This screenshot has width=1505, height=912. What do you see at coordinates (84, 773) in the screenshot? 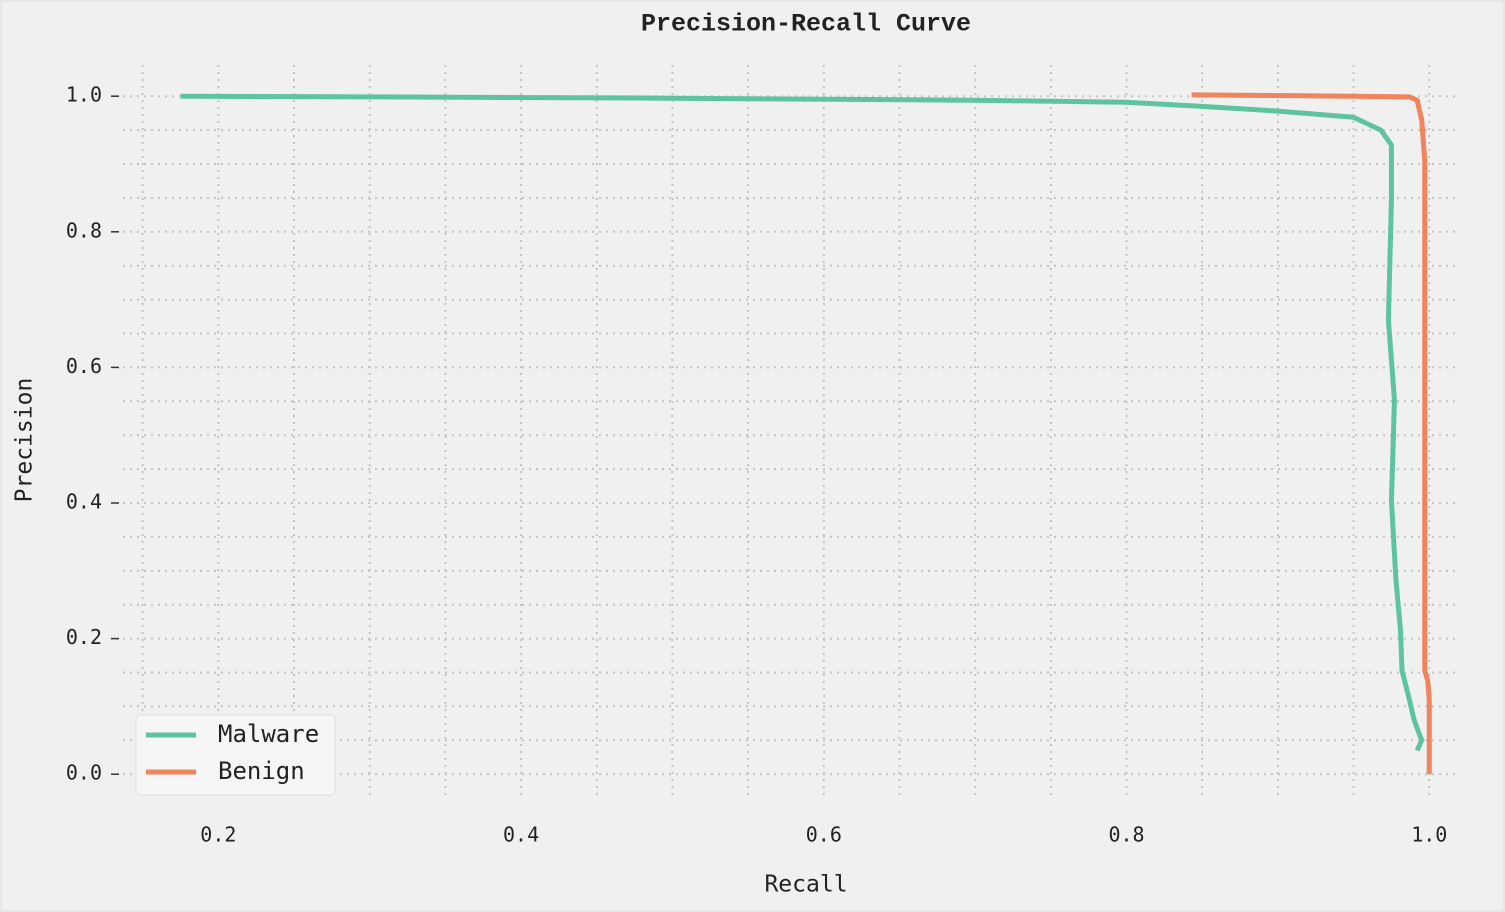
I see `y-tick-label: 0.0` at bounding box center [84, 773].